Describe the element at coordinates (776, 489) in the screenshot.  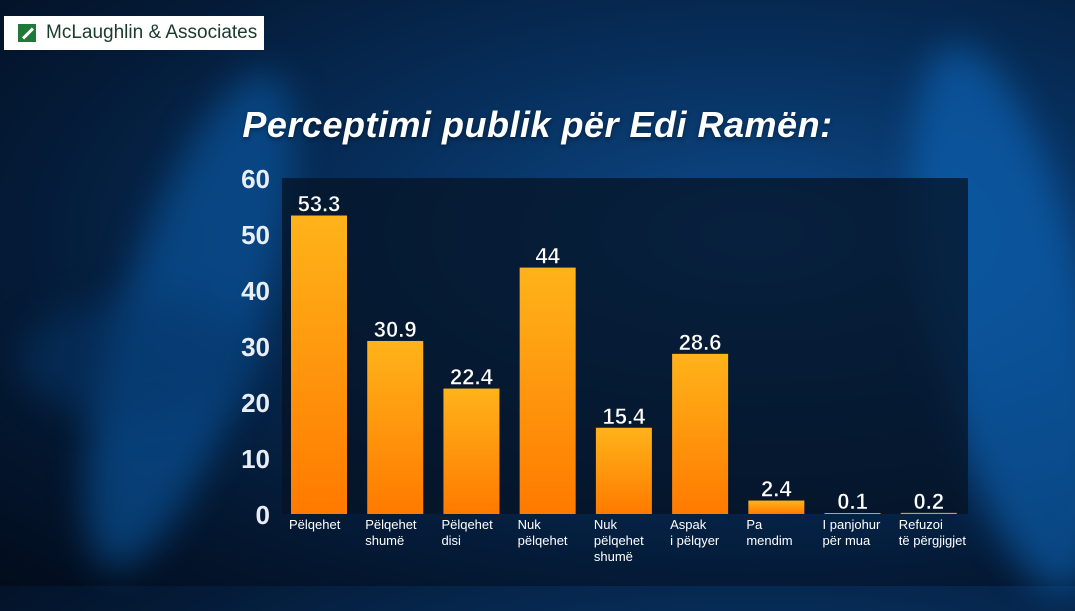
I see `data-label: 2.4` at that location.